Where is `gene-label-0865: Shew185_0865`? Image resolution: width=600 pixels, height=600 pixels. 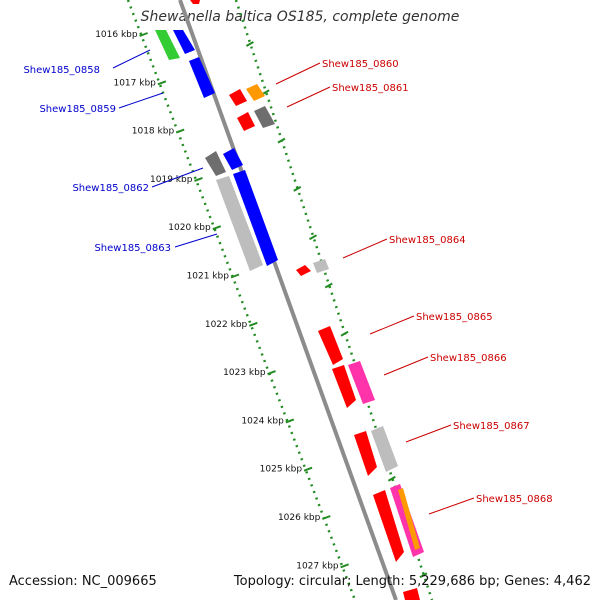 gene-label-0865: Shew185_0865 is located at coordinates (454, 317).